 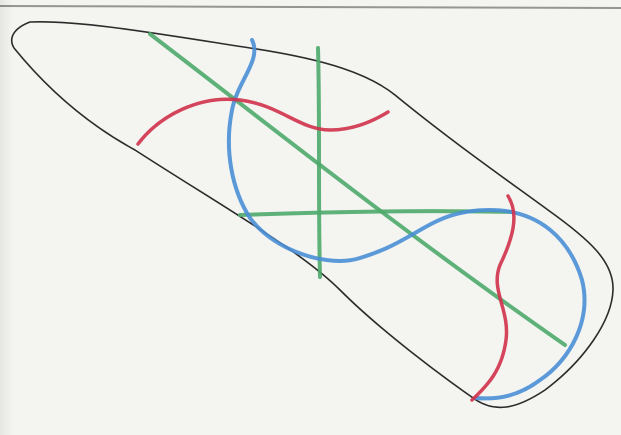 What do you see at coordinates (319, 162) in the screenshot?
I see `green-vertical-line` at bounding box center [319, 162].